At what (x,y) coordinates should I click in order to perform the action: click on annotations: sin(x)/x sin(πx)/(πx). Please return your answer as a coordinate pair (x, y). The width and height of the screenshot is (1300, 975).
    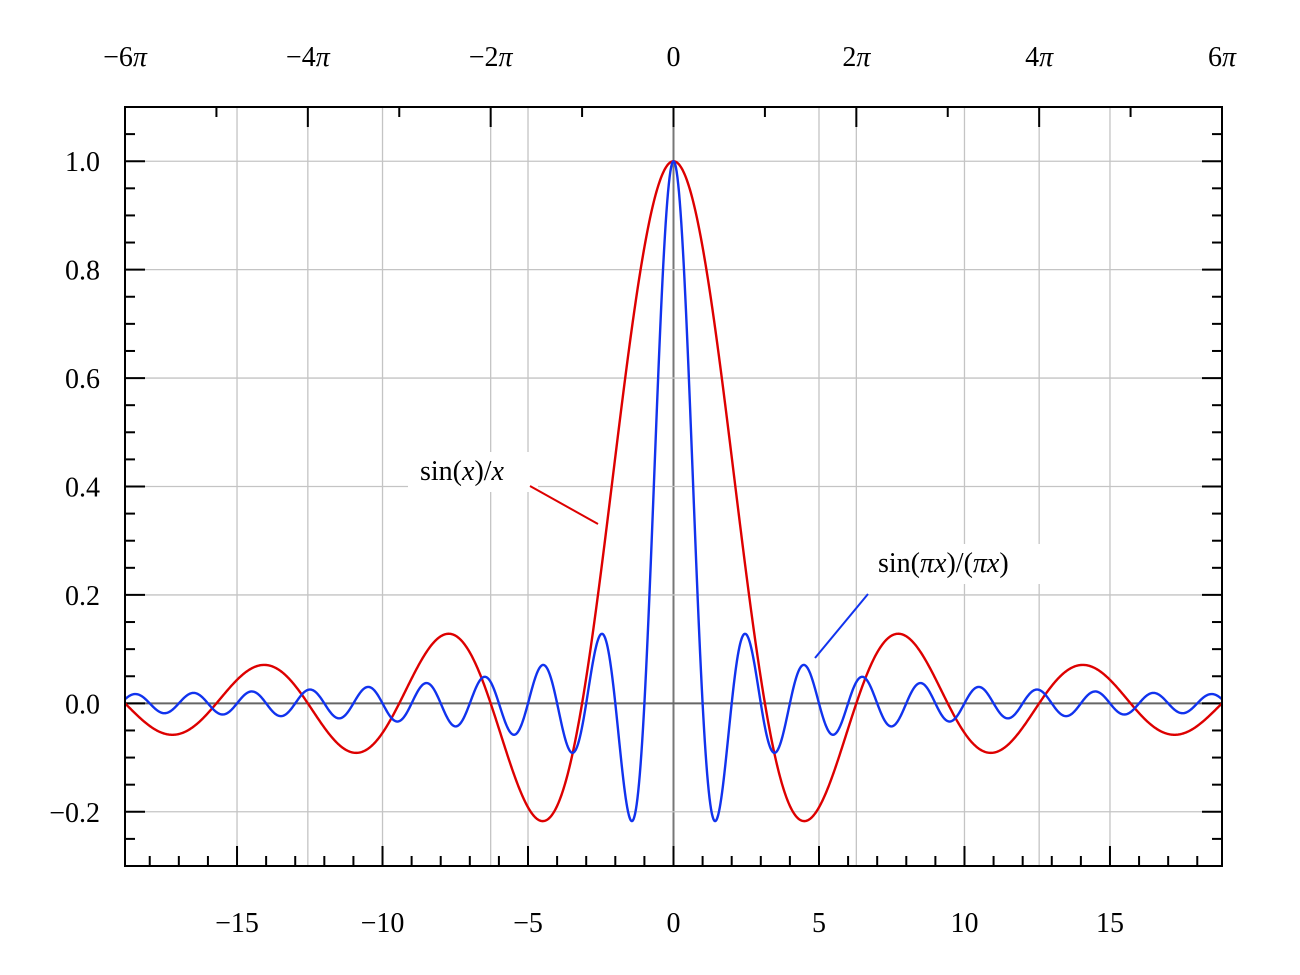
    Looking at the image, I should click on (726, 555).